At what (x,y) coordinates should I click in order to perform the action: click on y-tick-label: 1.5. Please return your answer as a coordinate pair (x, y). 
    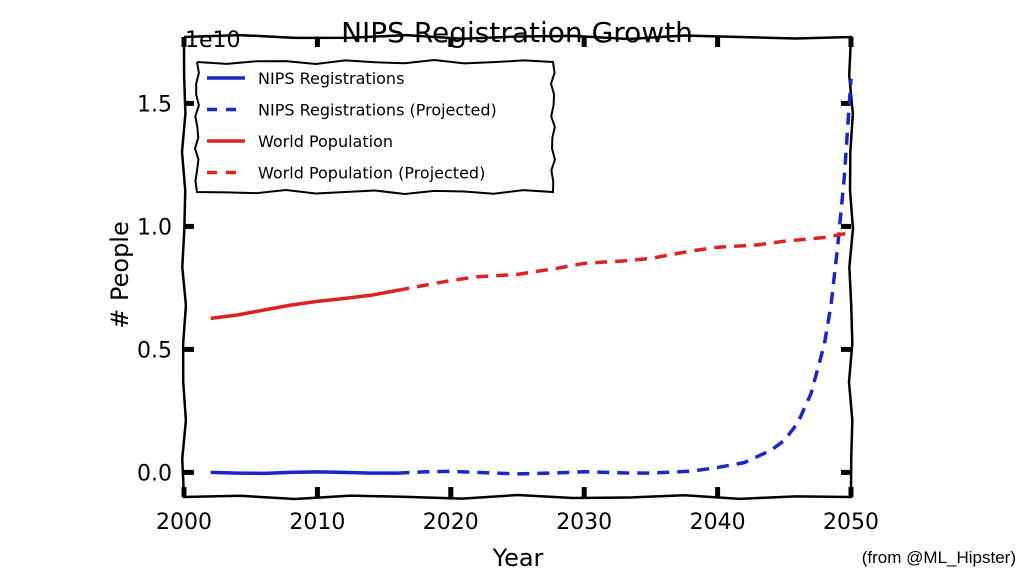
    Looking at the image, I should click on (154, 104).